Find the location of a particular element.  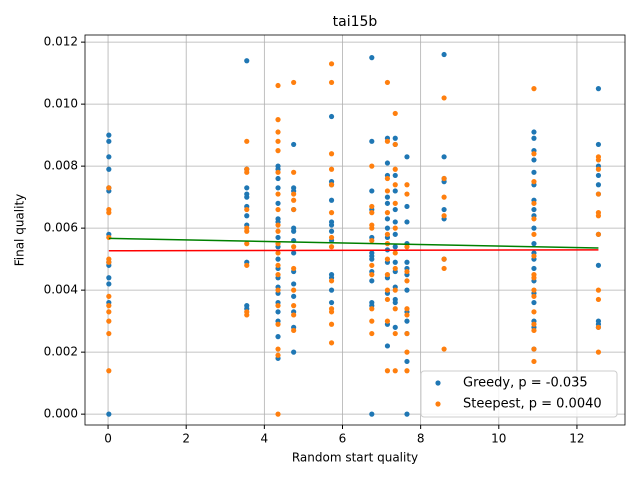

chart-title: tai15b is located at coordinates (355, 22).